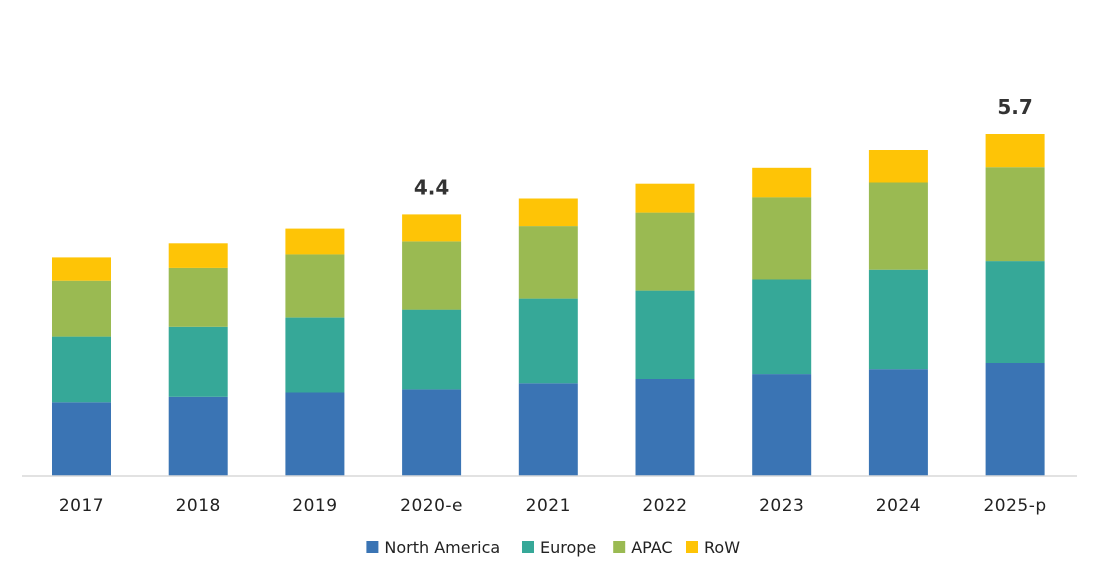  Describe the element at coordinates (315, 355) in the screenshot. I see `bar-segment-europe-2019` at that location.